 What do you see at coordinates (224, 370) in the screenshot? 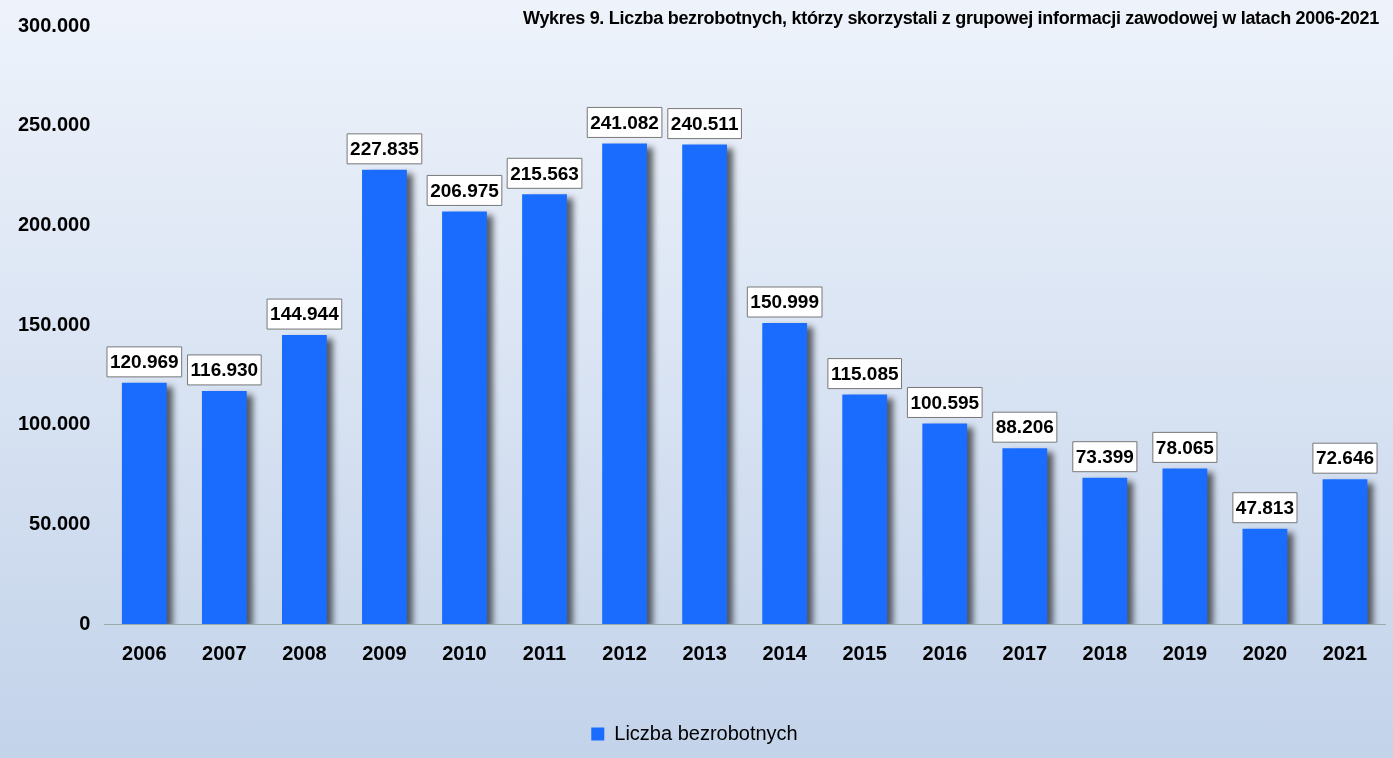
I see `data-label: 116.930` at bounding box center [224, 370].